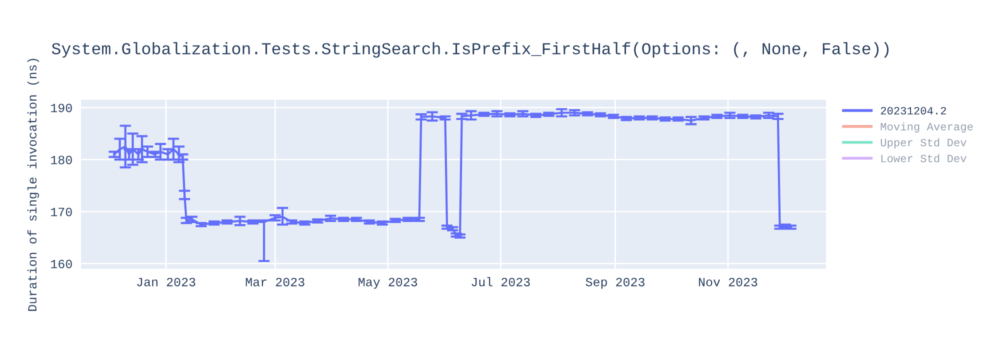  What do you see at coordinates (33, 184) in the screenshot?
I see `y-axis-title: Duration of single invocation (ns)` at bounding box center [33, 184].